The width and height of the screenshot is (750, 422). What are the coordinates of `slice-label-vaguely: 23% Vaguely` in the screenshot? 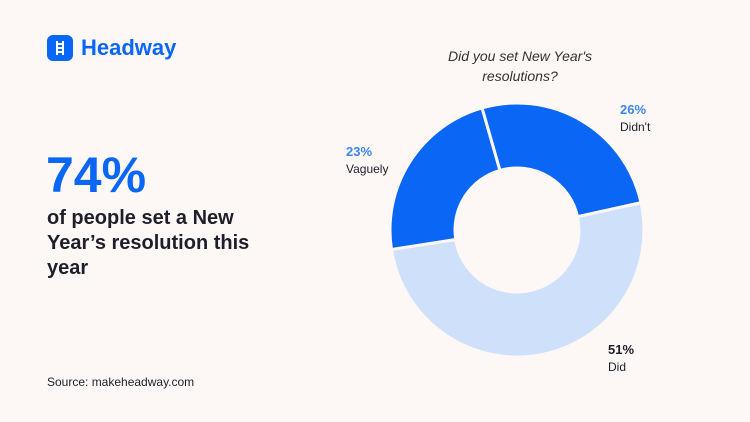 It's located at (367, 160).